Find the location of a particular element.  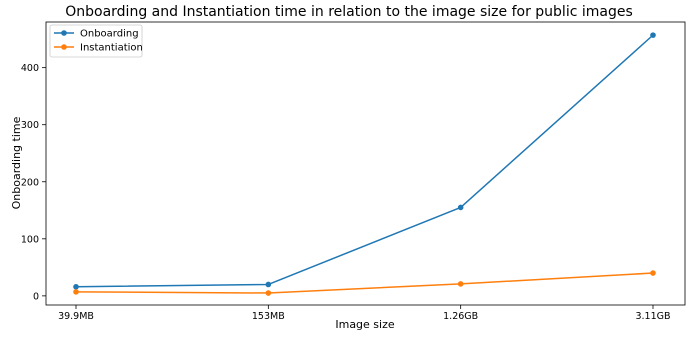

y-tick-label: 100 is located at coordinates (30, 239).